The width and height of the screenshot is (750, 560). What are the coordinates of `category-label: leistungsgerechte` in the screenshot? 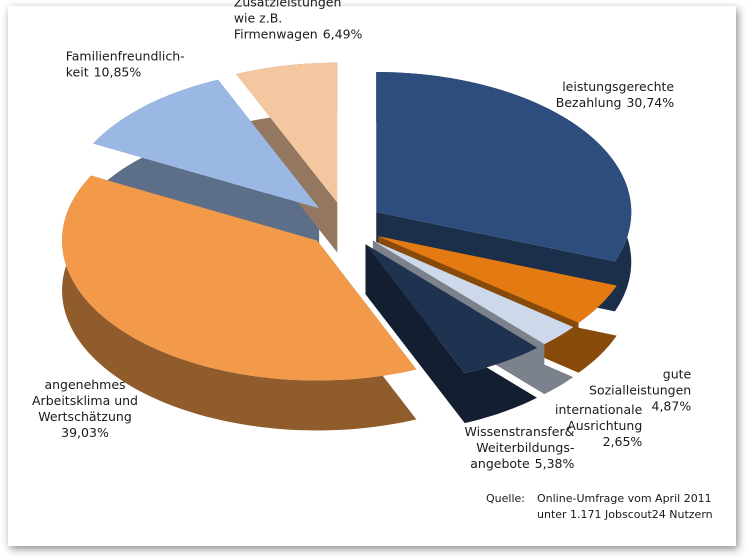 It's located at (618, 86).